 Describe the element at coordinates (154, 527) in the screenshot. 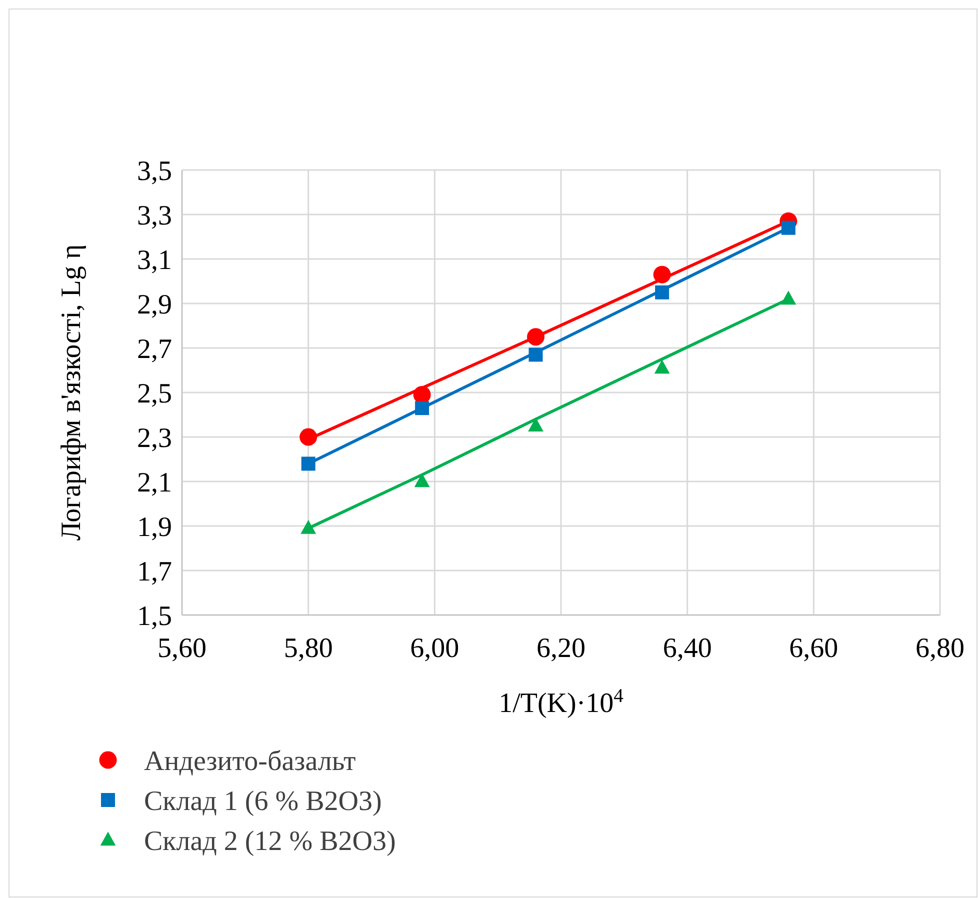

I see `y-tick-label: 1,9` at that location.